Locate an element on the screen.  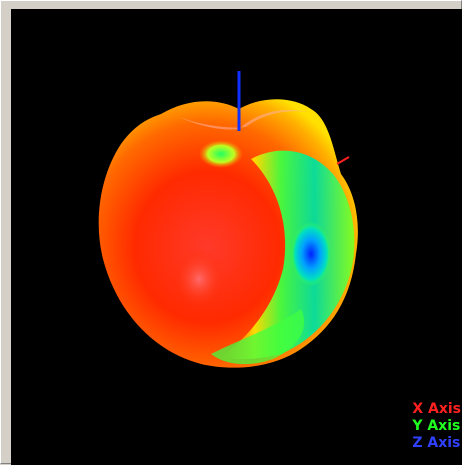
legend-z-axis: Z Axis is located at coordinates (436, 443).